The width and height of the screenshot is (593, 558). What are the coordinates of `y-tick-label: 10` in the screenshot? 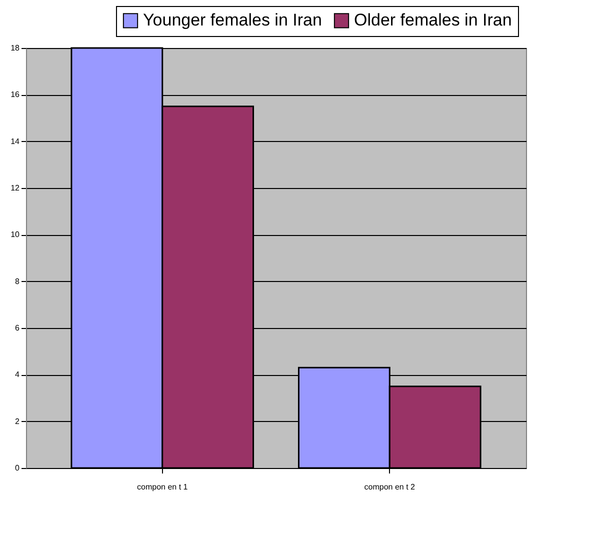 It's located at (15, 235).